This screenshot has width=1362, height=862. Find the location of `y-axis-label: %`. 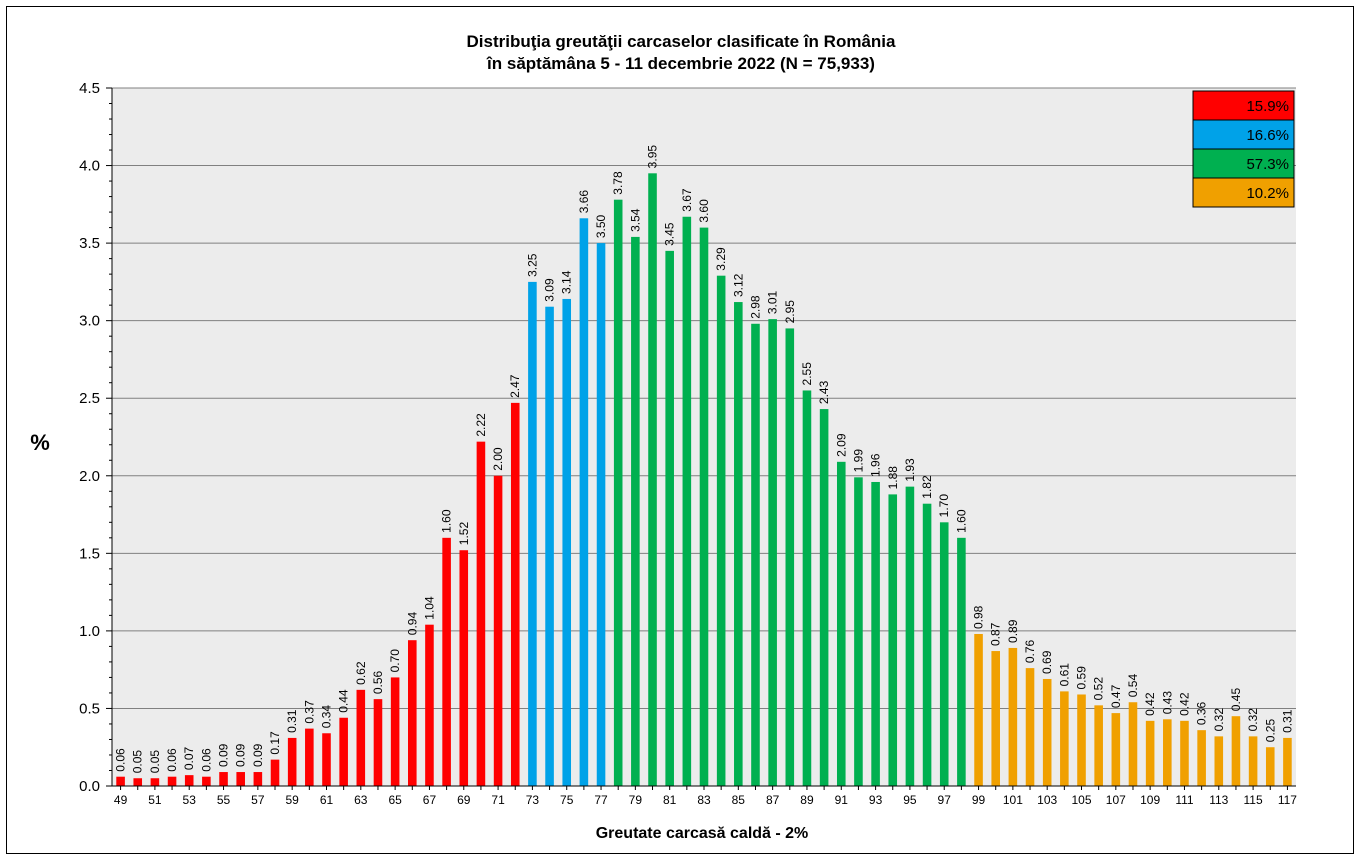

y-axis-label: % is located at coordinates (40, 442).